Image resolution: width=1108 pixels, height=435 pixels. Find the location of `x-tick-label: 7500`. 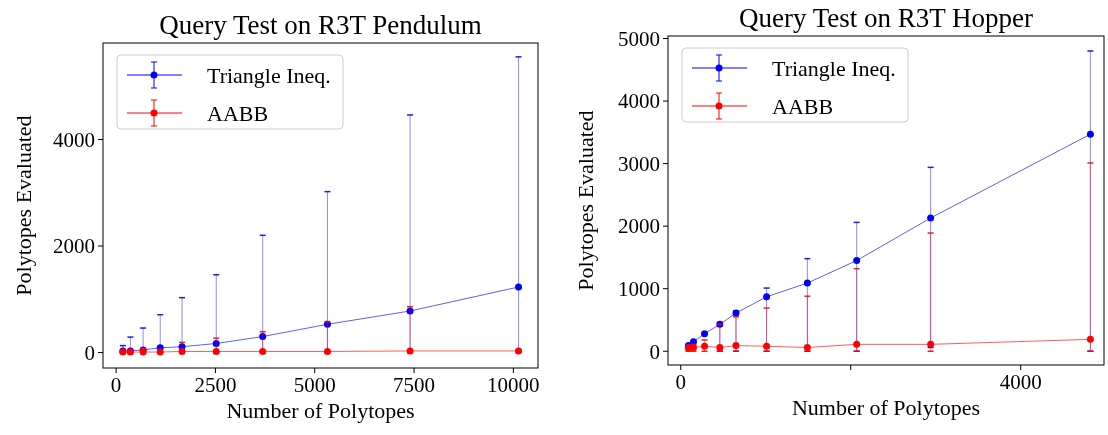

x-tick-label: 7500 is located at coordinates (414, 385).